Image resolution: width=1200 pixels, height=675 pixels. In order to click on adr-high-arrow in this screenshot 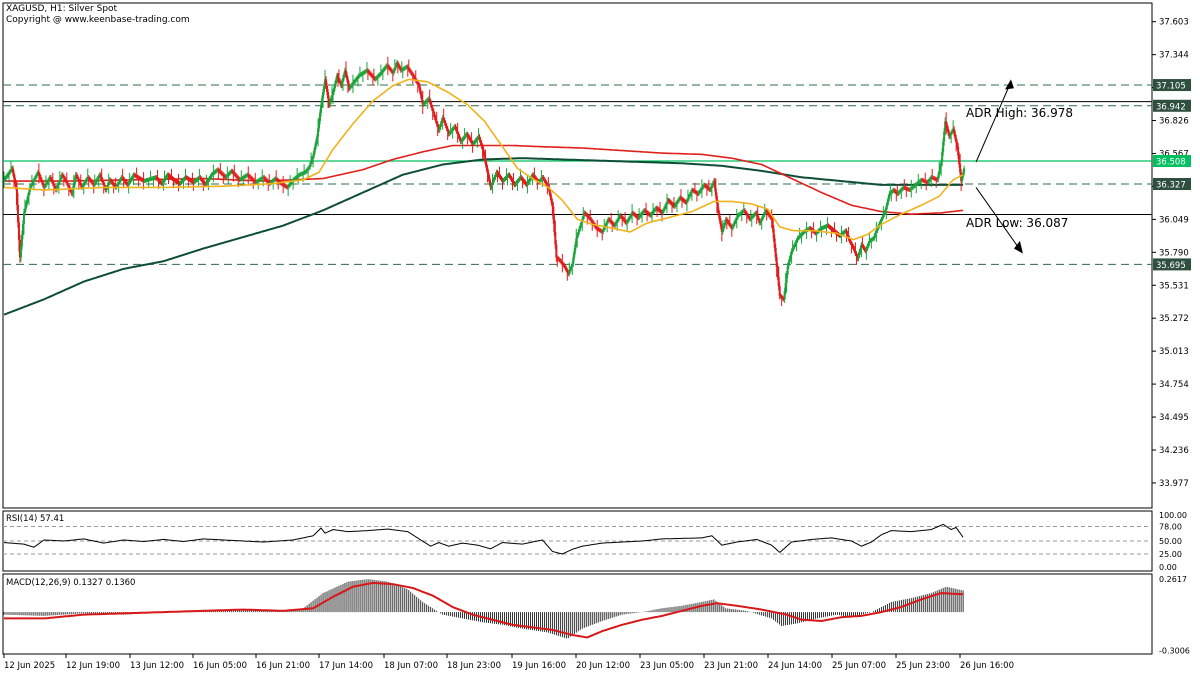, I will do `click(993, 122)`.